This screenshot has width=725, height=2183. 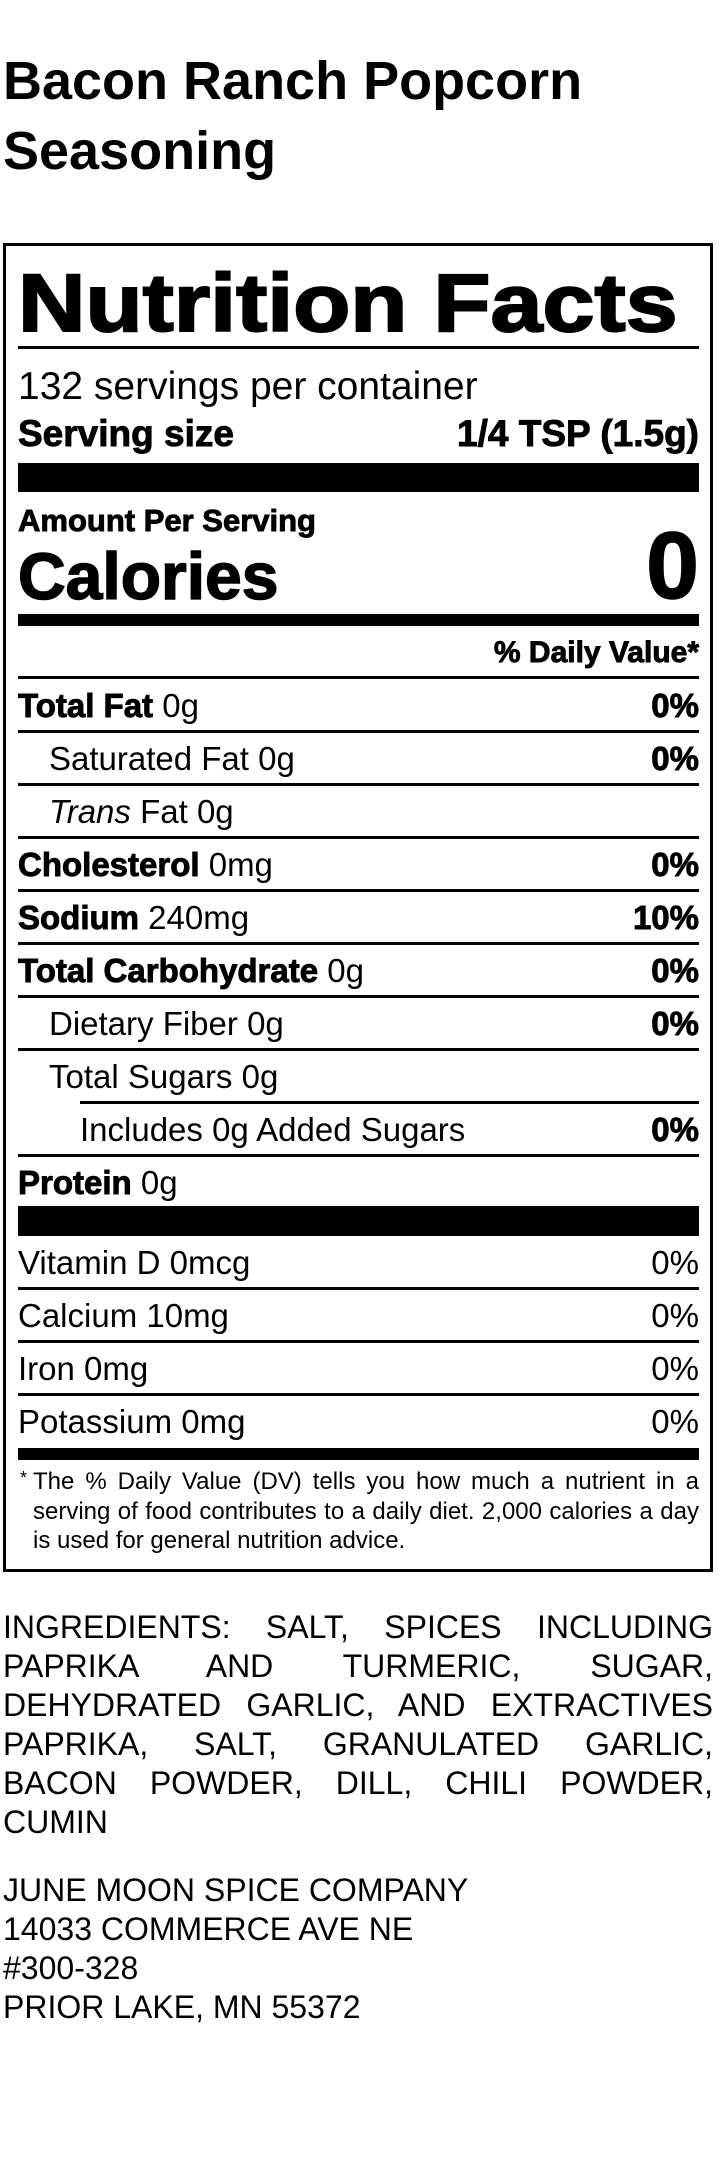 What do you see at coordinates (596, 652) in the screenshot?
I see `daily-value-header: % Daily Value*` at bounding box center [596, 652].